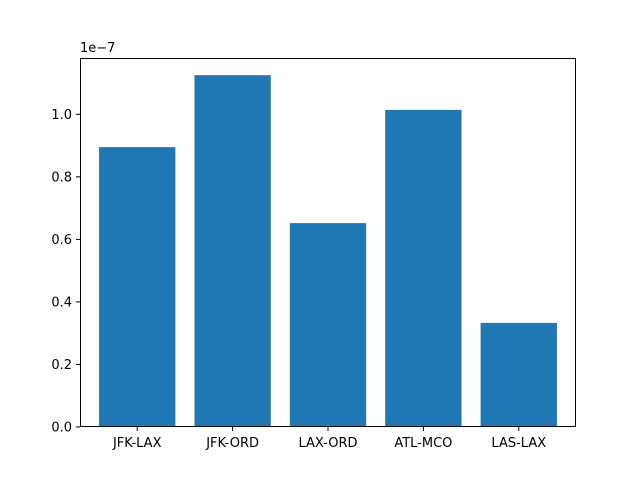 The height and width of the screenshot is (480, 640). I want to click on y-axis-offset-label: 1e−7, so click(97, 48).